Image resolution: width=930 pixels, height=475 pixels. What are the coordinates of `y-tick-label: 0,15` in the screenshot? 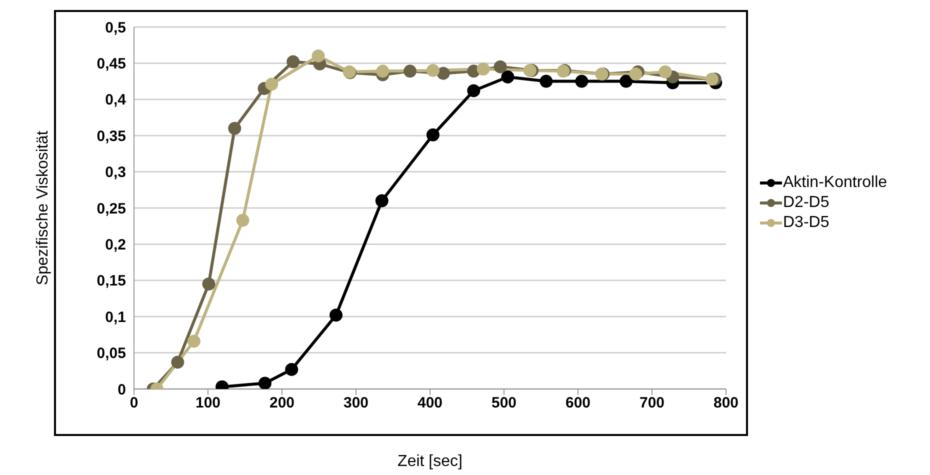 It's located at (111, 281).